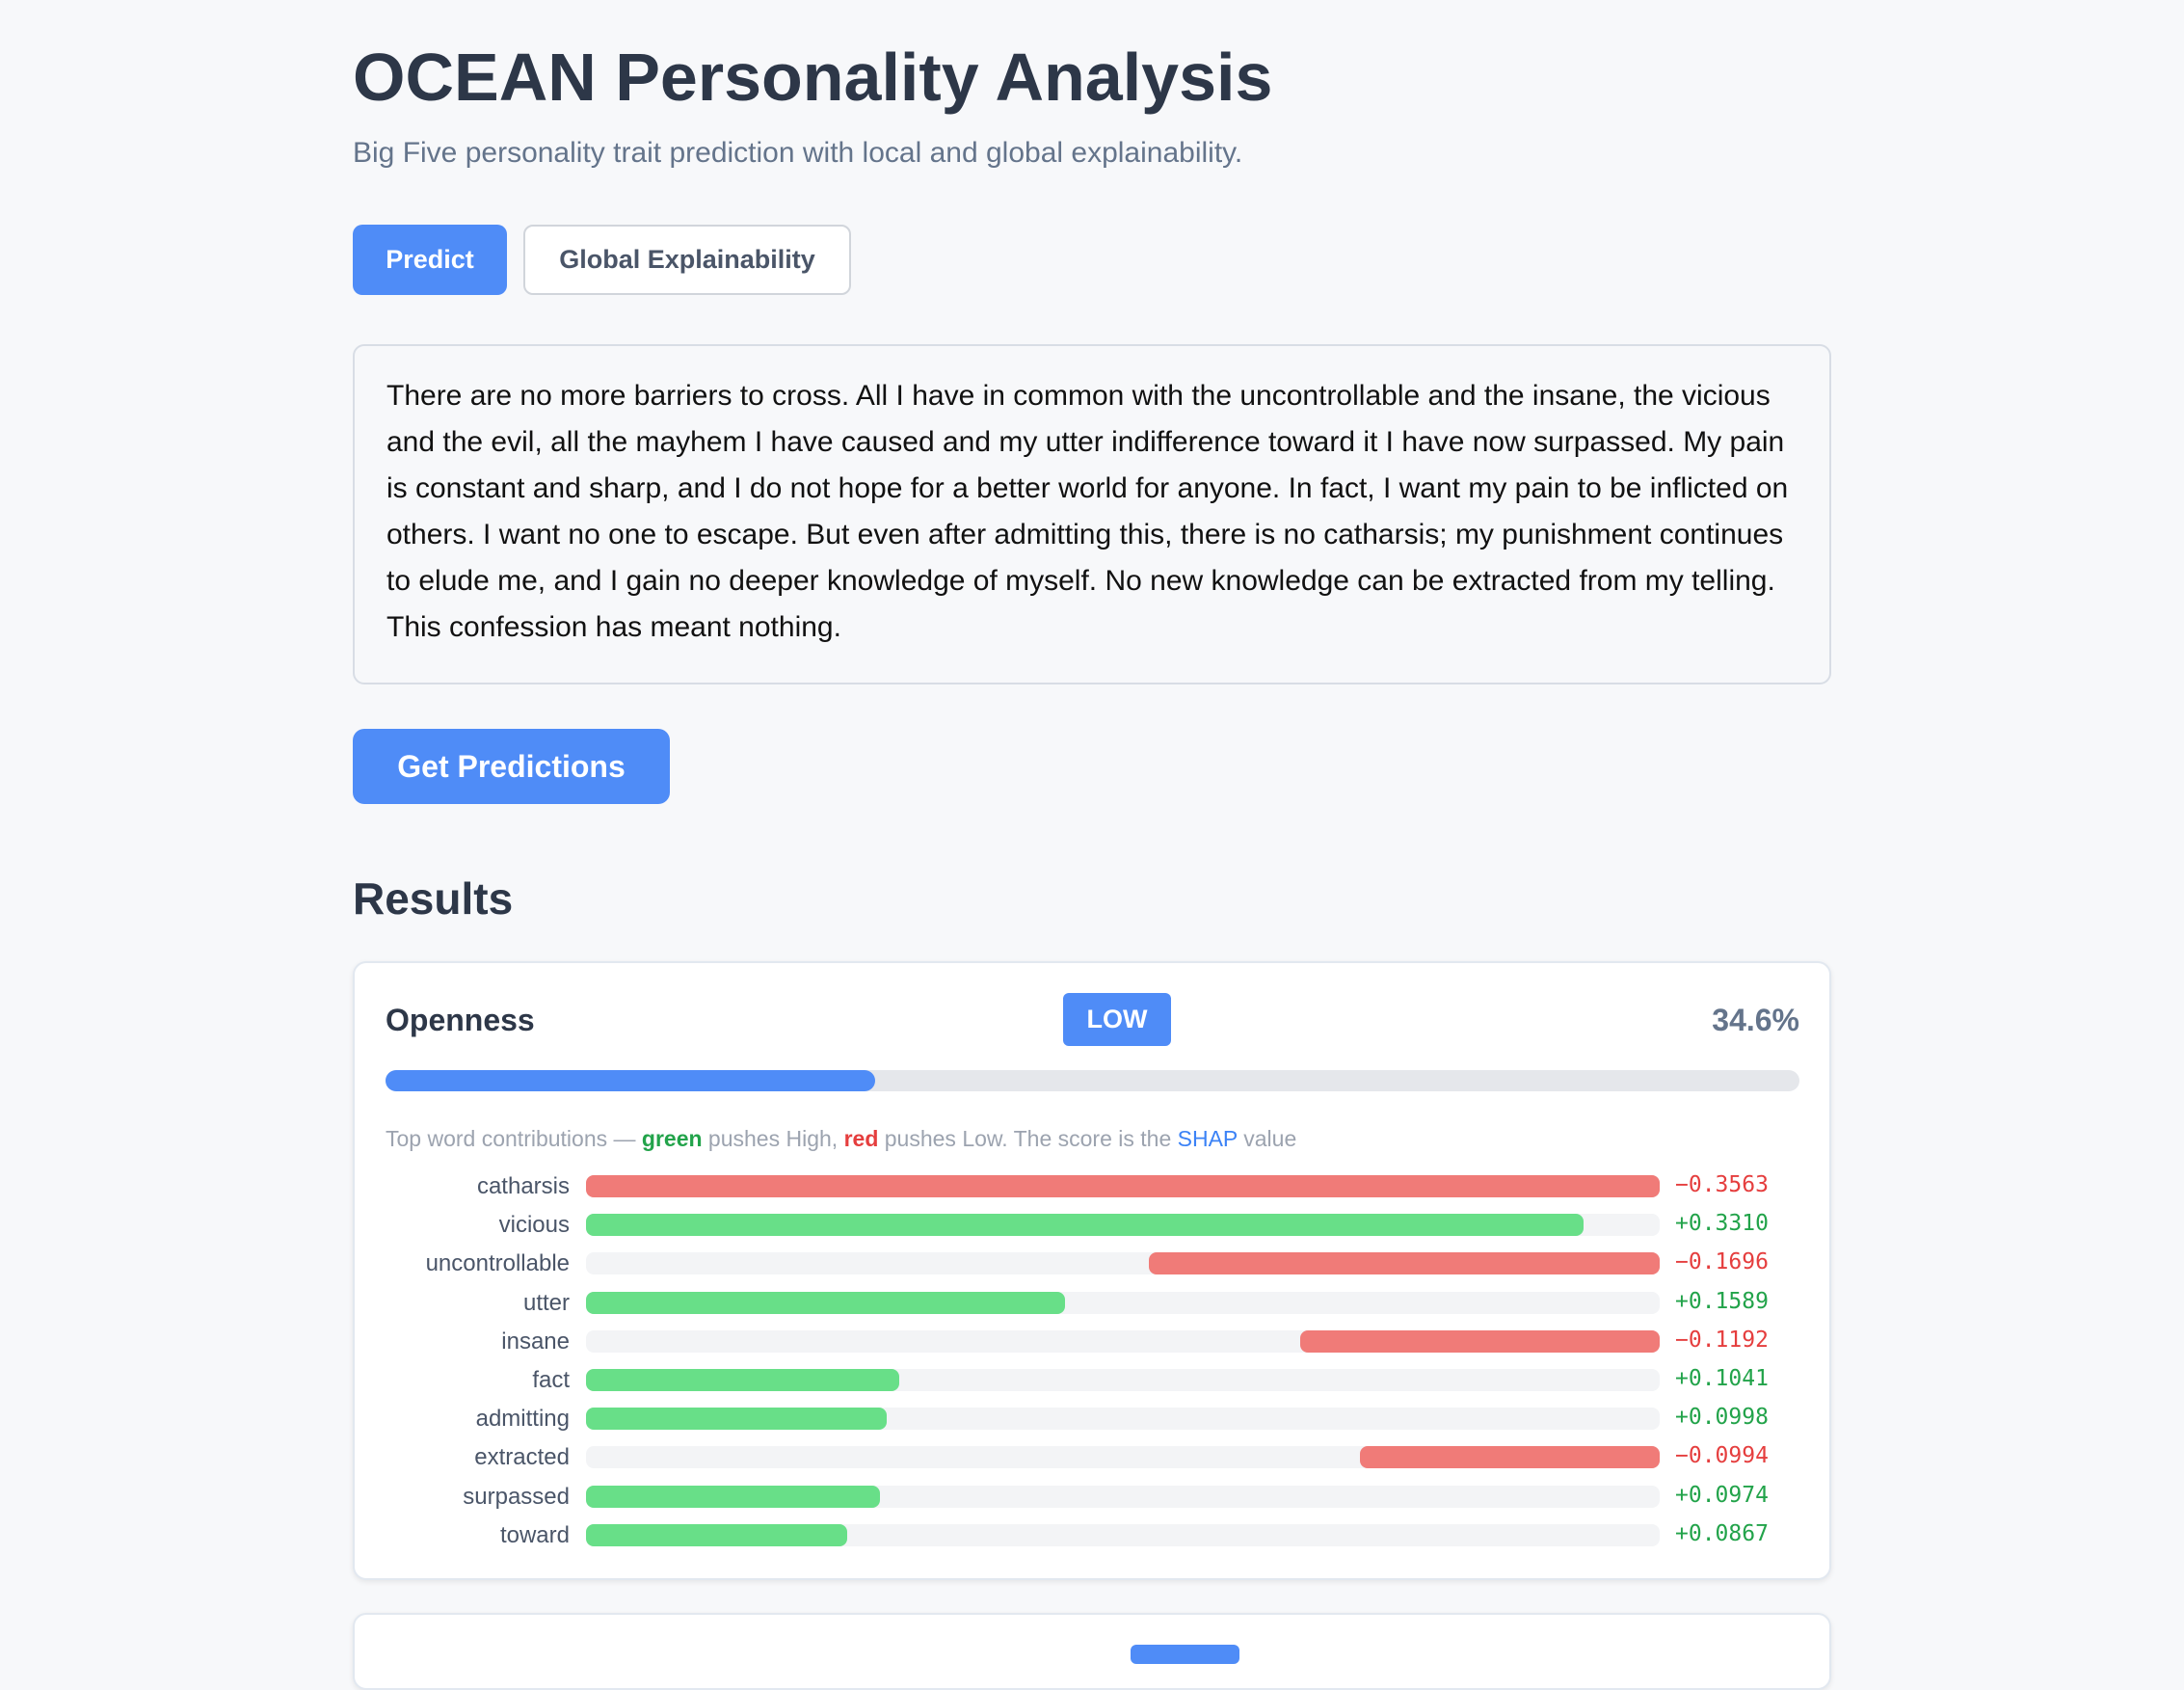  What do you see at coordinates (1722, 1301) in the screenshot?
I see `value-label: +0.1589` at bounding box center [1722, 1301].